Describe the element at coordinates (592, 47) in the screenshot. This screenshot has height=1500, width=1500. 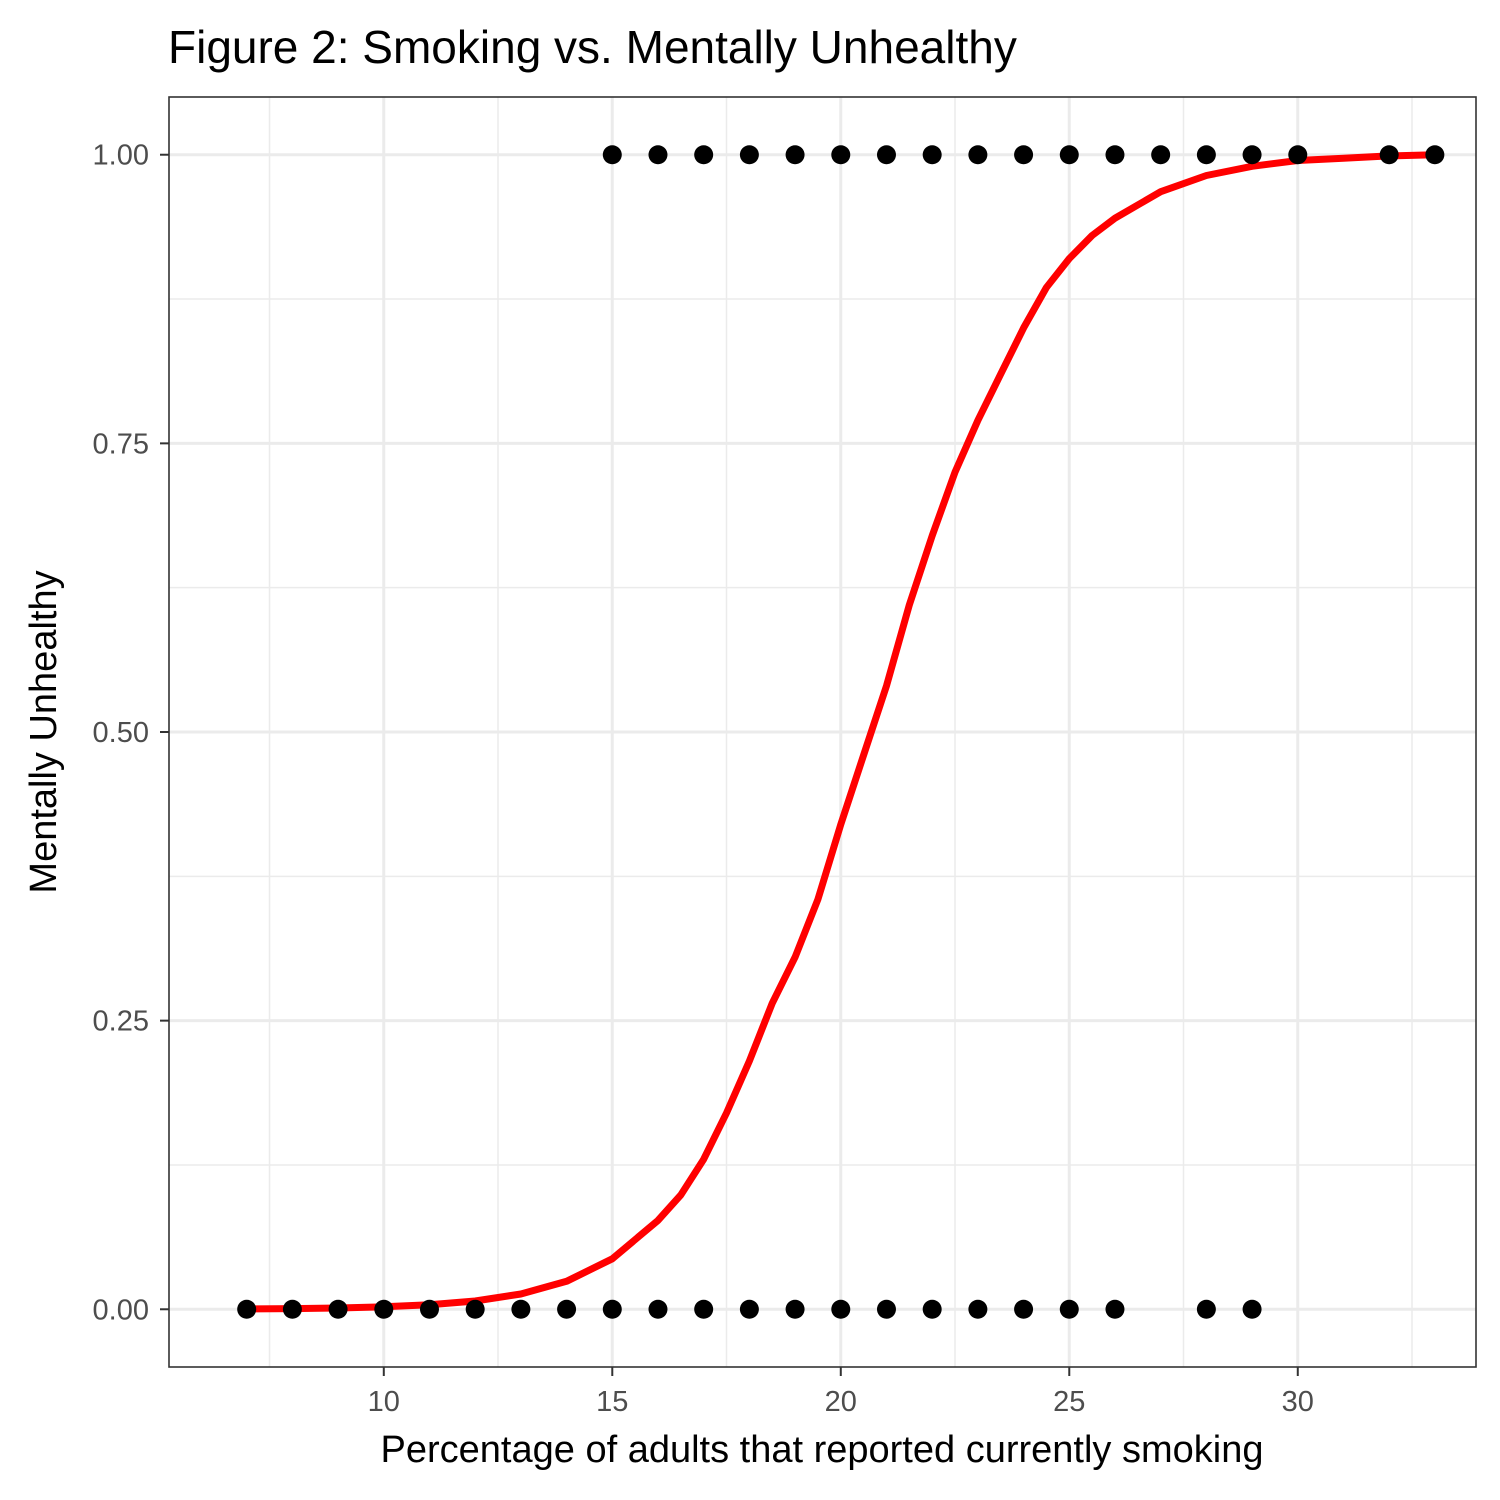
I see `chart-title: Figure 2: Smoking vs. Mentally Unhealthy` at that location.